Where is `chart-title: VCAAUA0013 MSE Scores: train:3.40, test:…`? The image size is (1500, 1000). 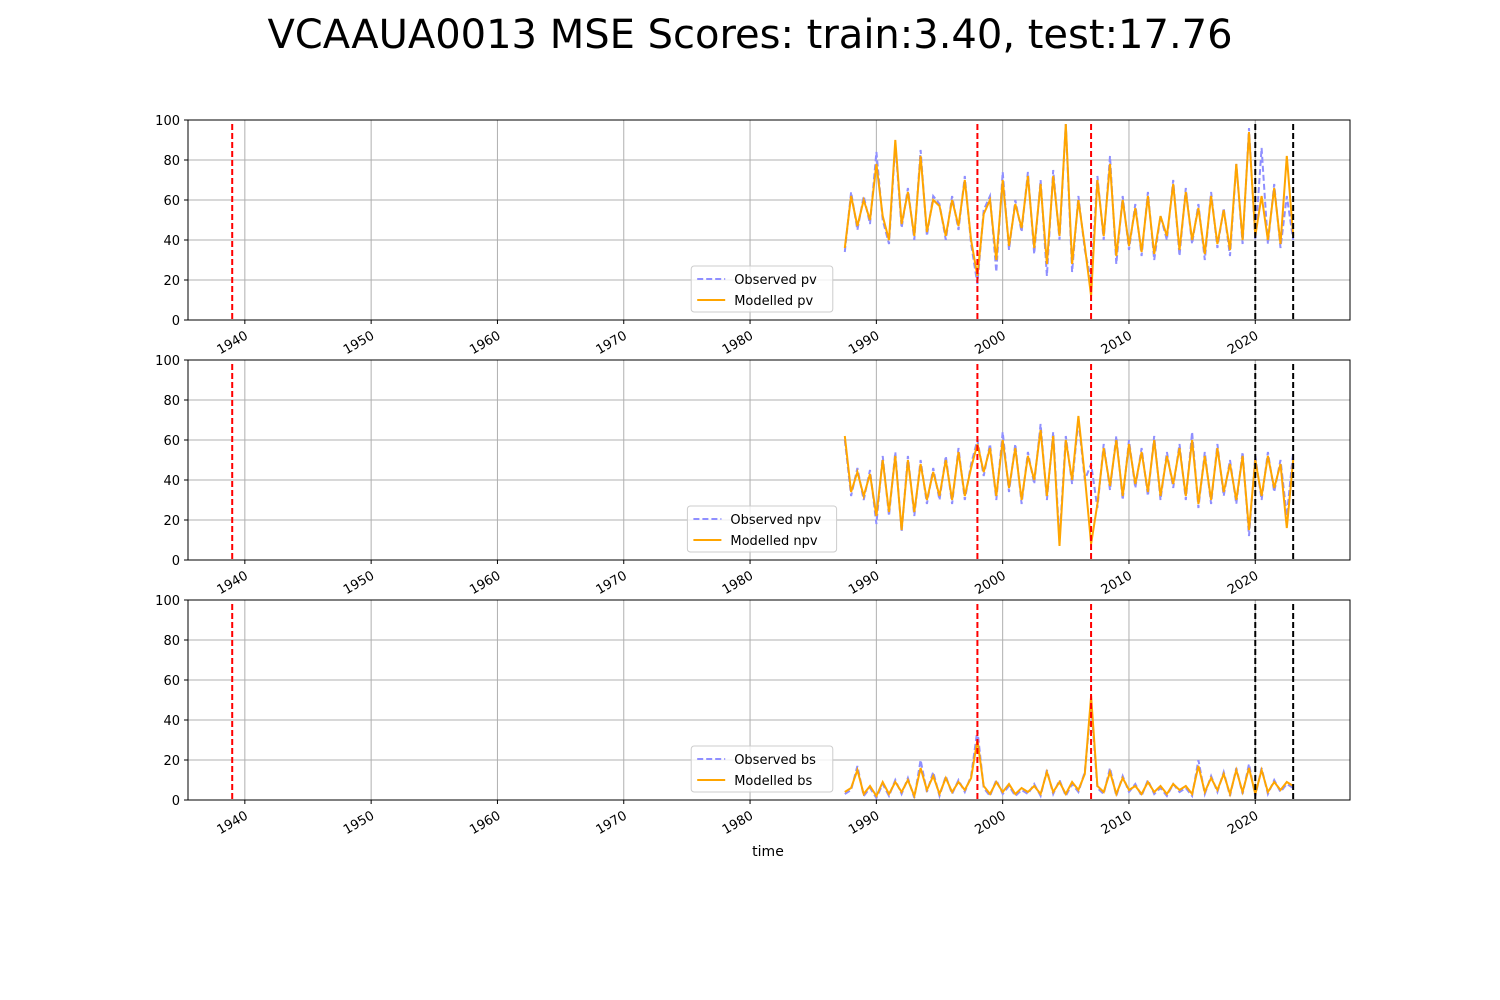
chart-title: VCAAUA0013 MSE Scores: train:3.40, test:… is located at coordinates (750, 35).